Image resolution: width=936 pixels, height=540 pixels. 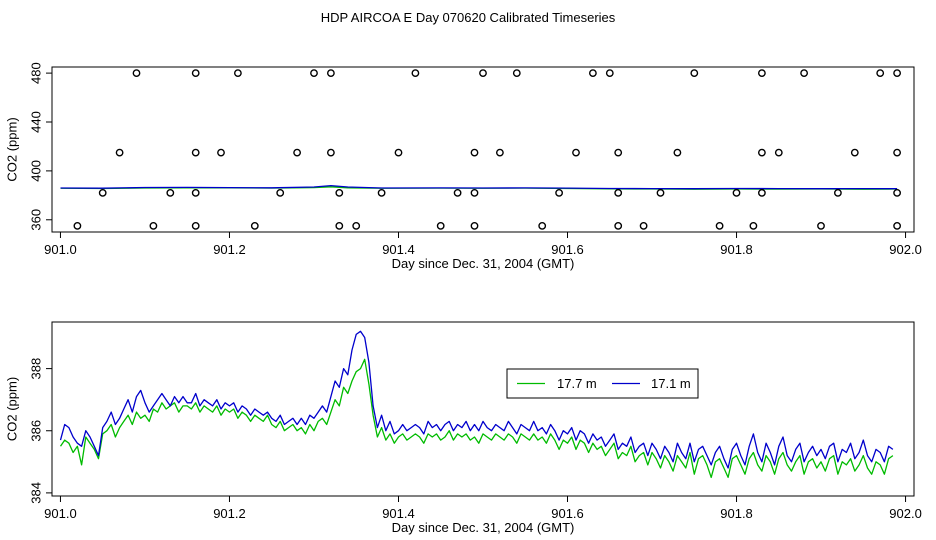 I want to click on y-tick-label: 400, so click(x=36, y=171).